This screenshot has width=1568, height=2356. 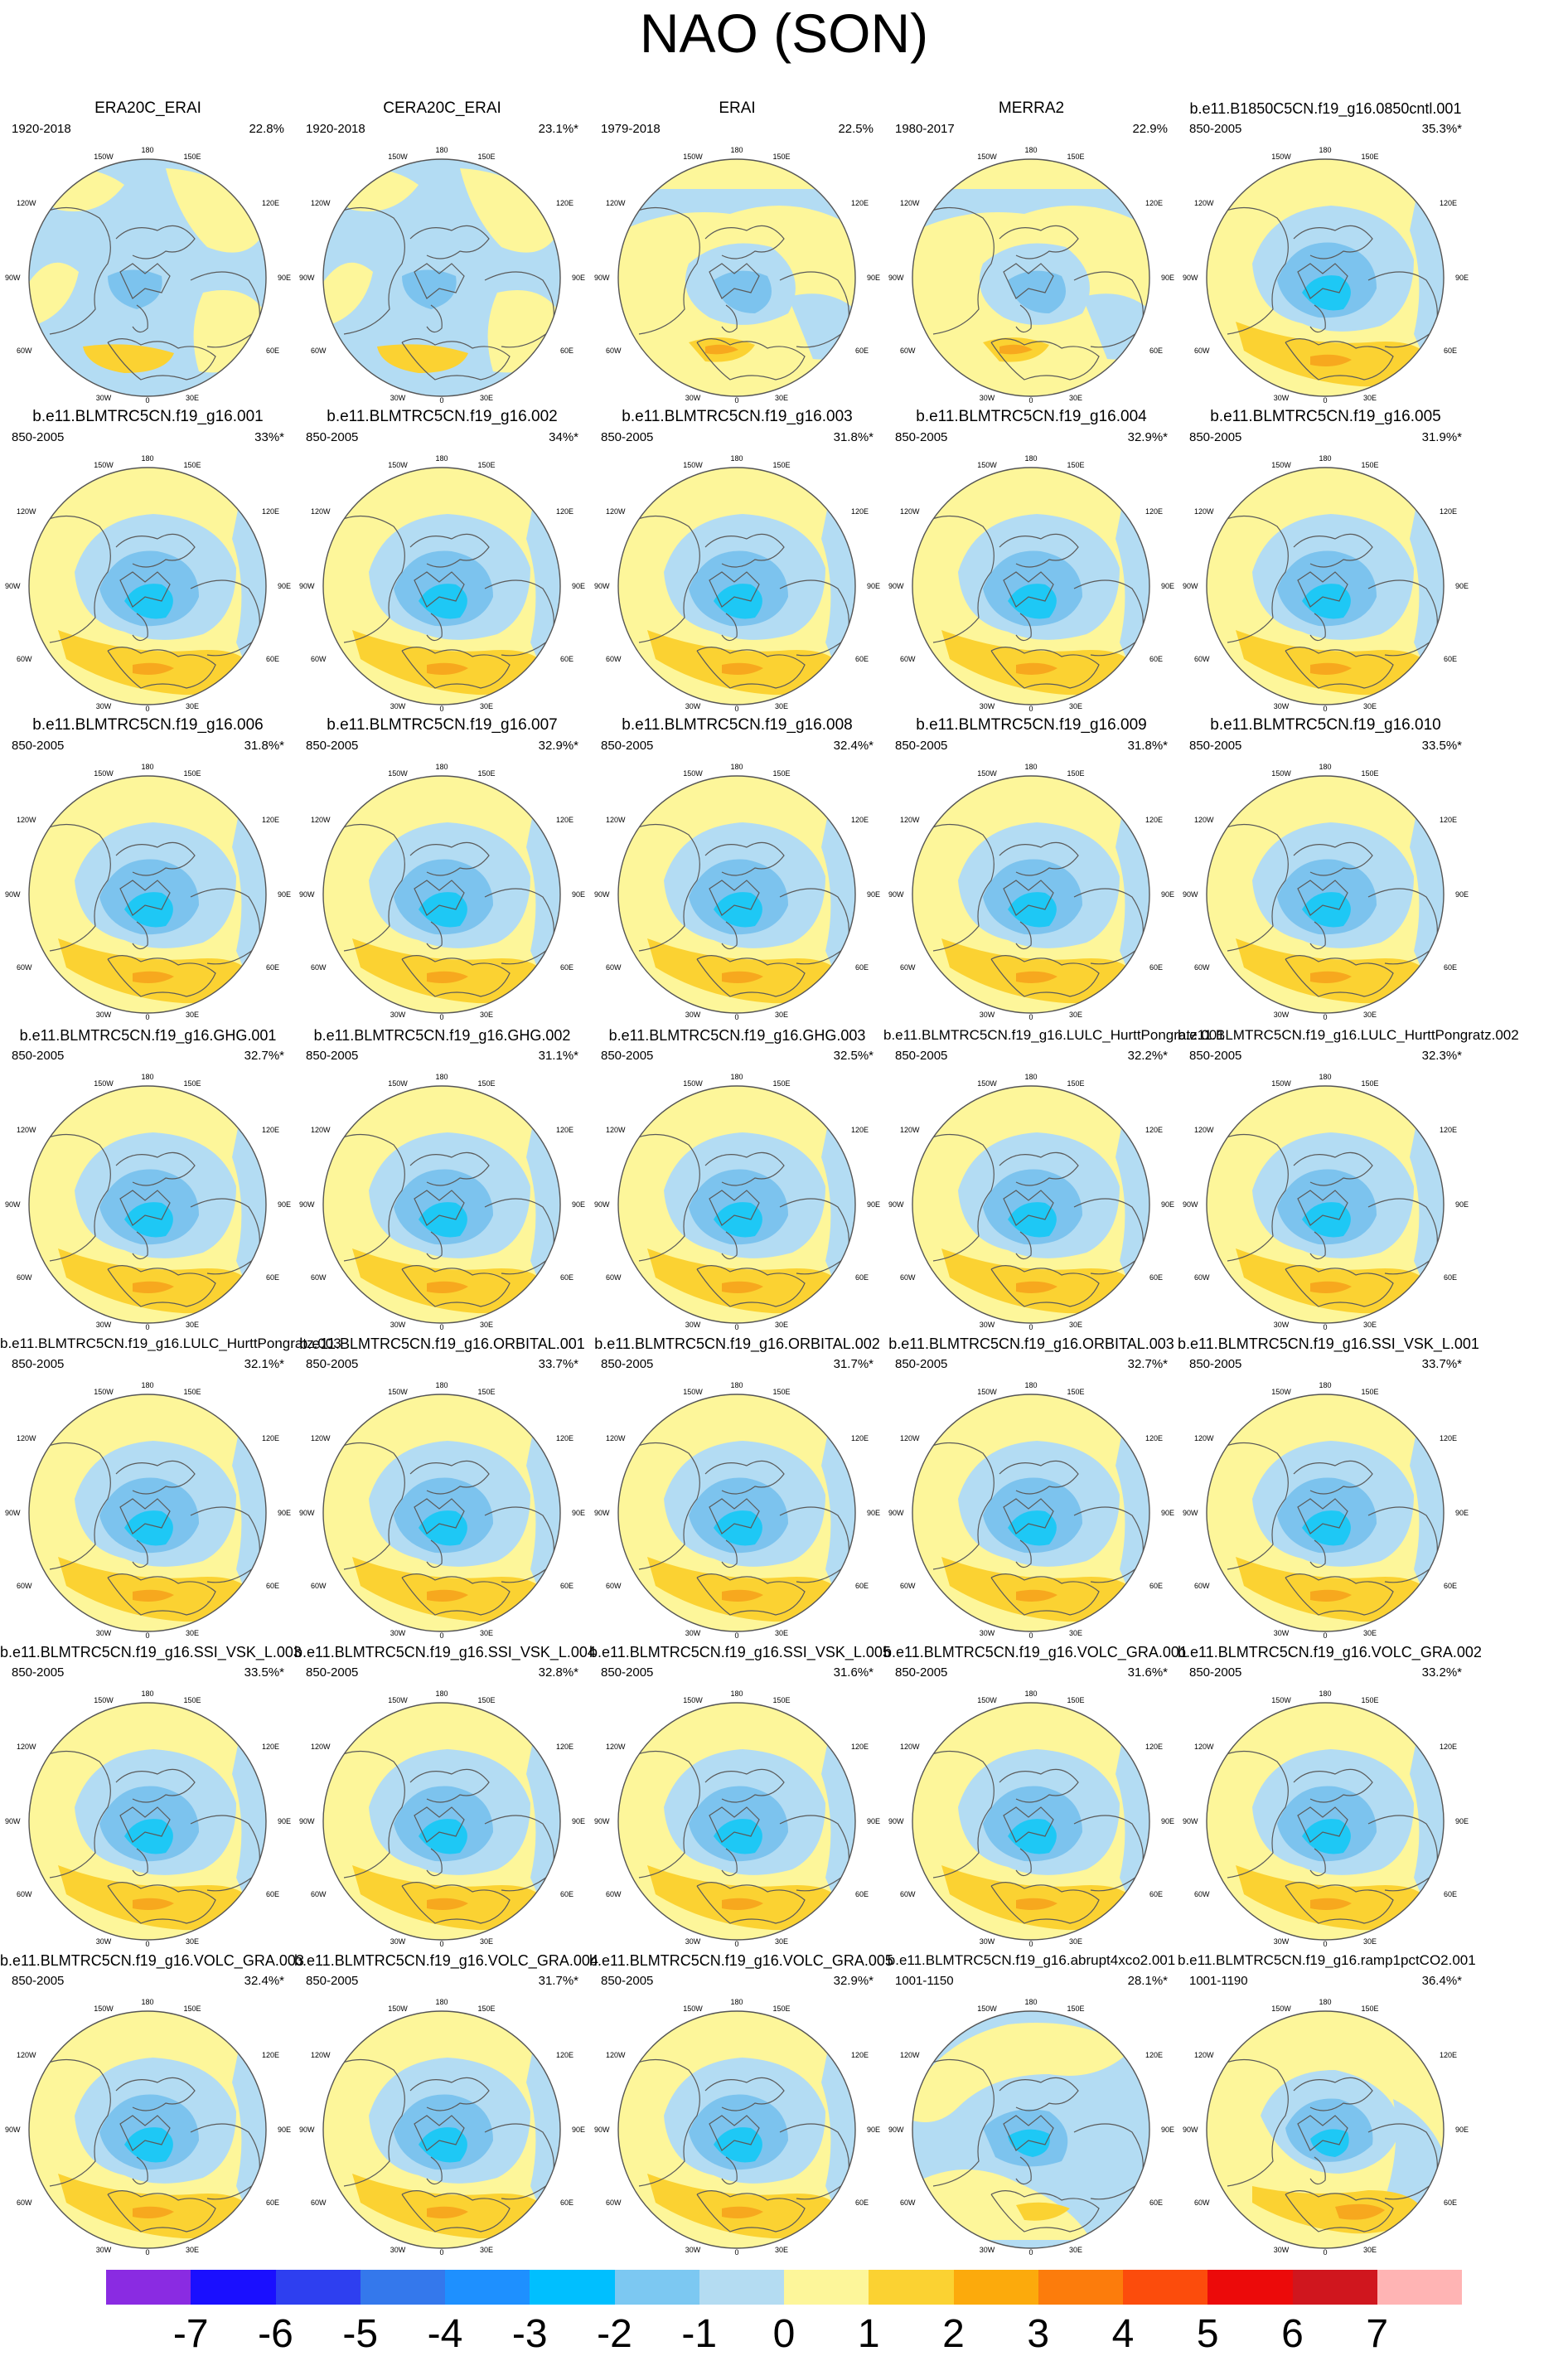 What do you see at coordinates (737, 108) in the screenshot?
I see `panel-title: ERAI` at bounding box center [737, 108].